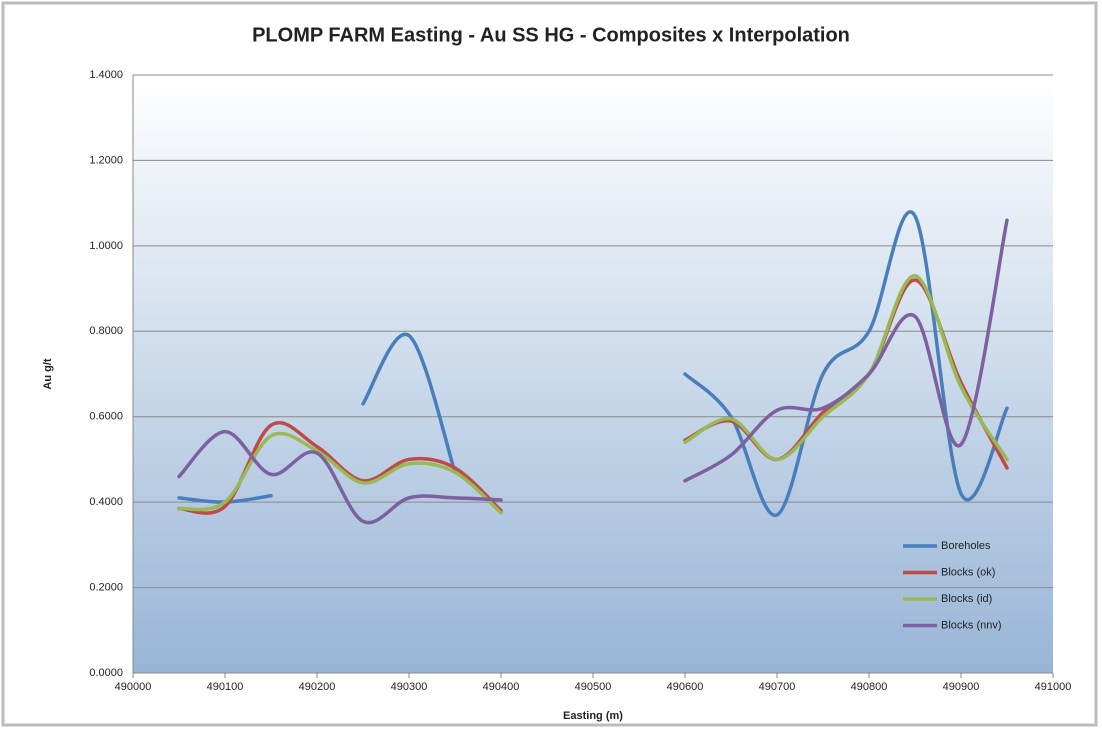 The image size is (1102, 735). Describe the element at coordinates (317, 687) in the screenshot. I see `x-tick-label: 490200` at that location.